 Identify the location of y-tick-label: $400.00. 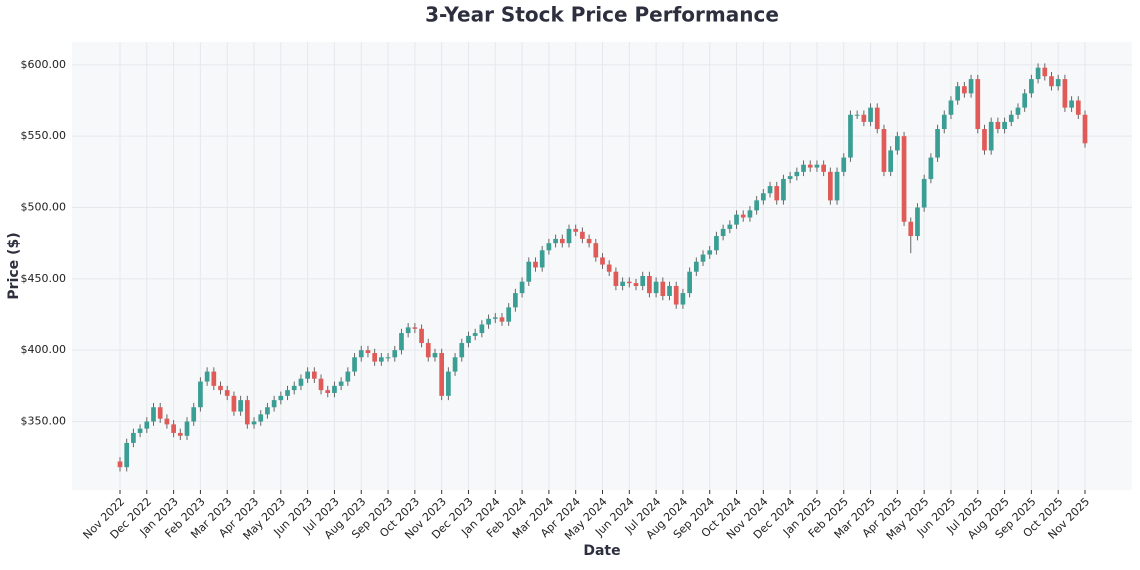
(44, 349).